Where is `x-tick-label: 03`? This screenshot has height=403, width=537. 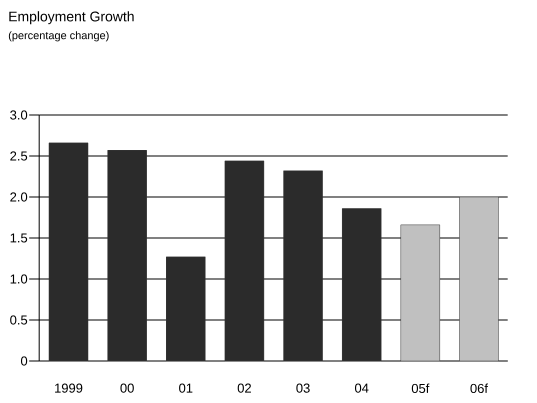 x-tick-label: 03 is located at coordinates (303, 388).